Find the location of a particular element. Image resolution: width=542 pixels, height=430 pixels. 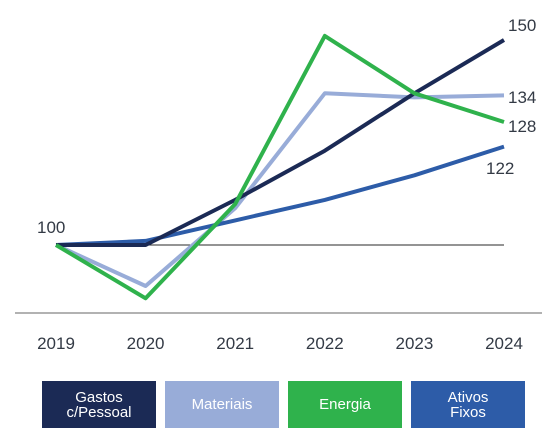

x-tick-labels: 2019 2020 2021 2022 2023 2024 is located at coordinates (280, 343).